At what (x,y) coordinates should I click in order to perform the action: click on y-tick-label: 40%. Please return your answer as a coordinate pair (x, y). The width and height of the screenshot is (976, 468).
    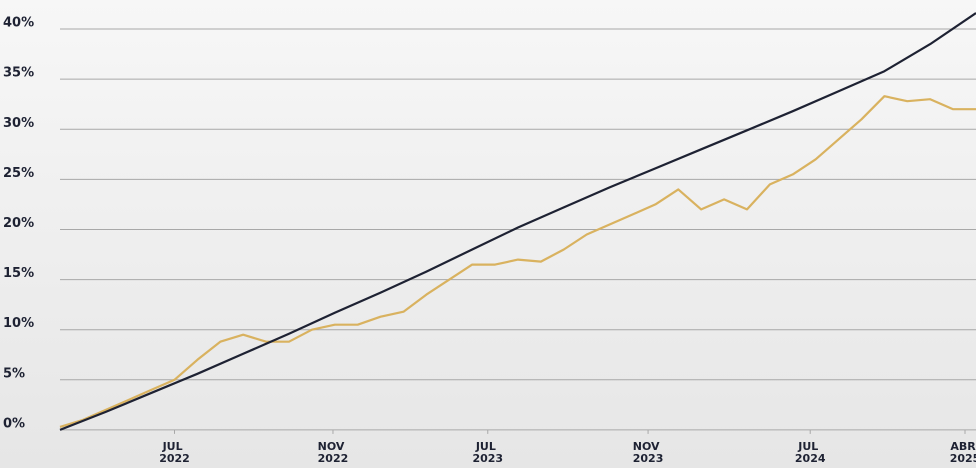
    Looking at the image, I should click on (18, 23).